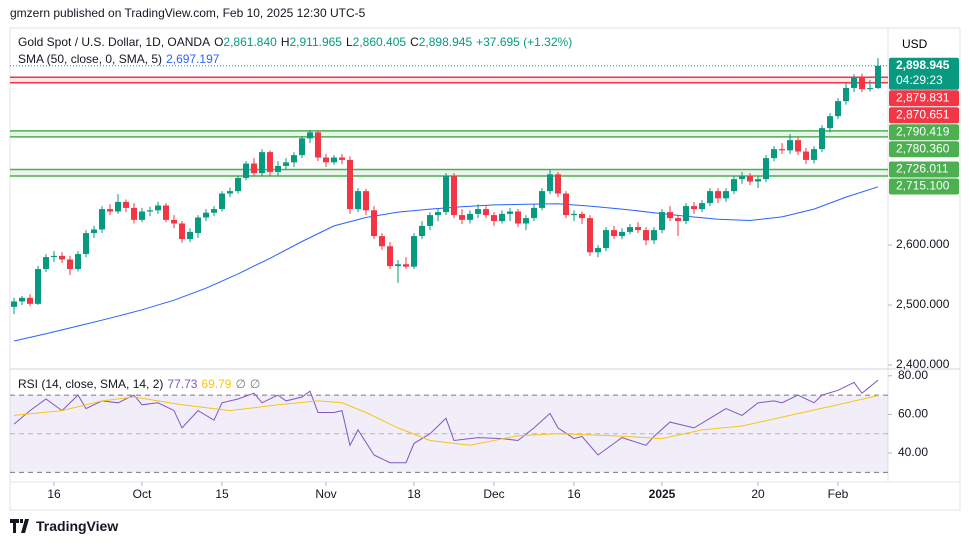 The width and height of the screenshot is (970, 545). I want to click on ohlc-label: H, so click(285, 42).